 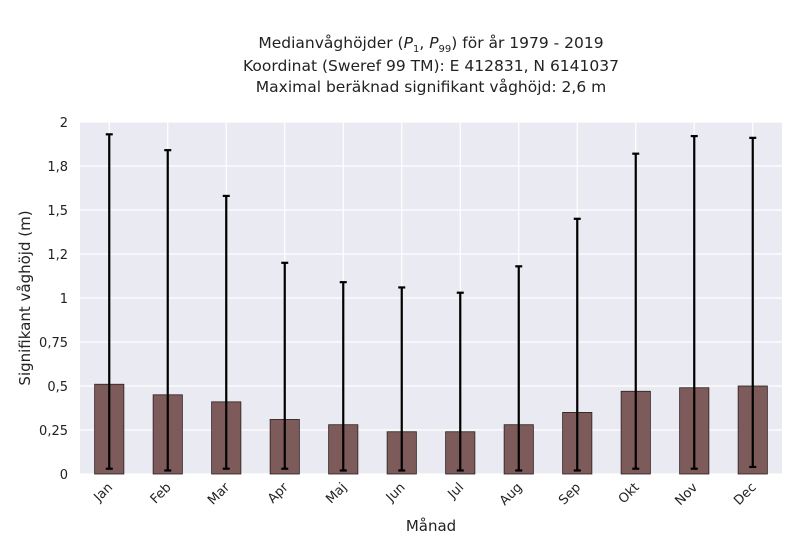 I want to click on x-tick-label: Nov, so click(x=687, y=494).